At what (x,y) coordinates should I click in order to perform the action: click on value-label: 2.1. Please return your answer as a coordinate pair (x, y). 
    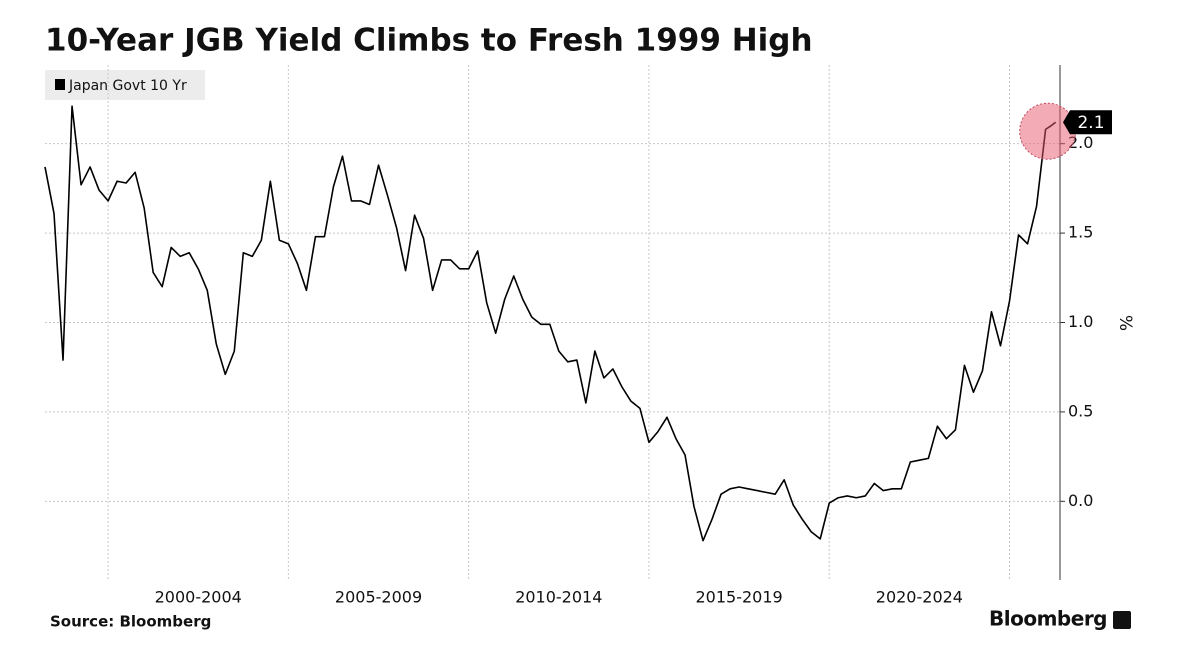
    Looking at the image, I should click on (1090, 123).